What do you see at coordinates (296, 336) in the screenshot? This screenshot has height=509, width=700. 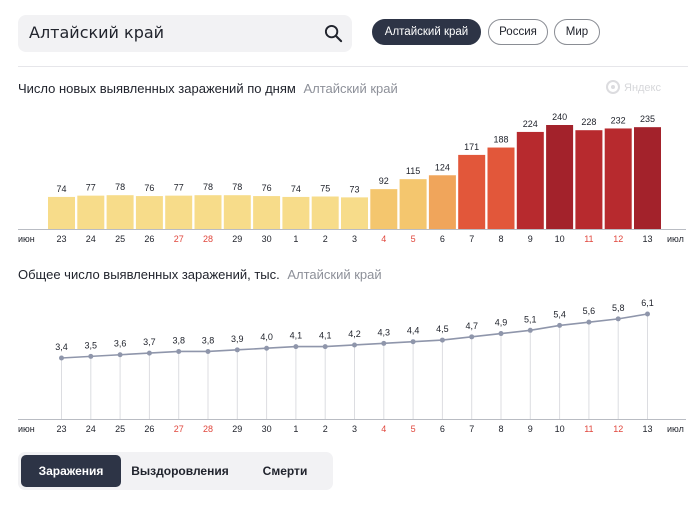 I see `point-value-label: 4,1` at bounding box center [296, 336].